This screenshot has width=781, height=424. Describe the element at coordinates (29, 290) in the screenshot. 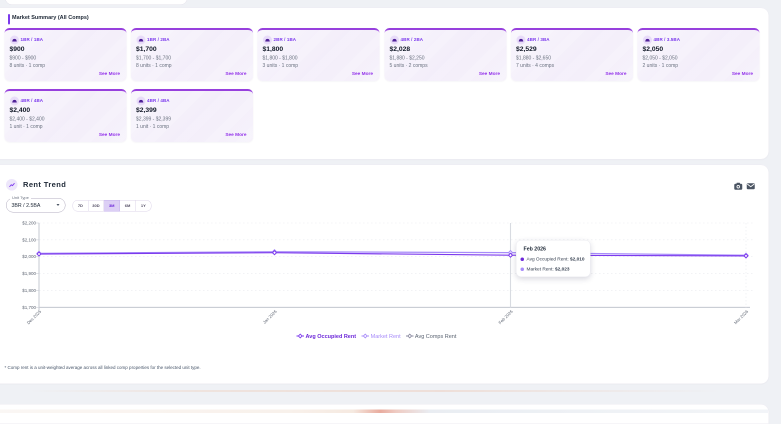

I see `svg-text: $1,800` at that location.